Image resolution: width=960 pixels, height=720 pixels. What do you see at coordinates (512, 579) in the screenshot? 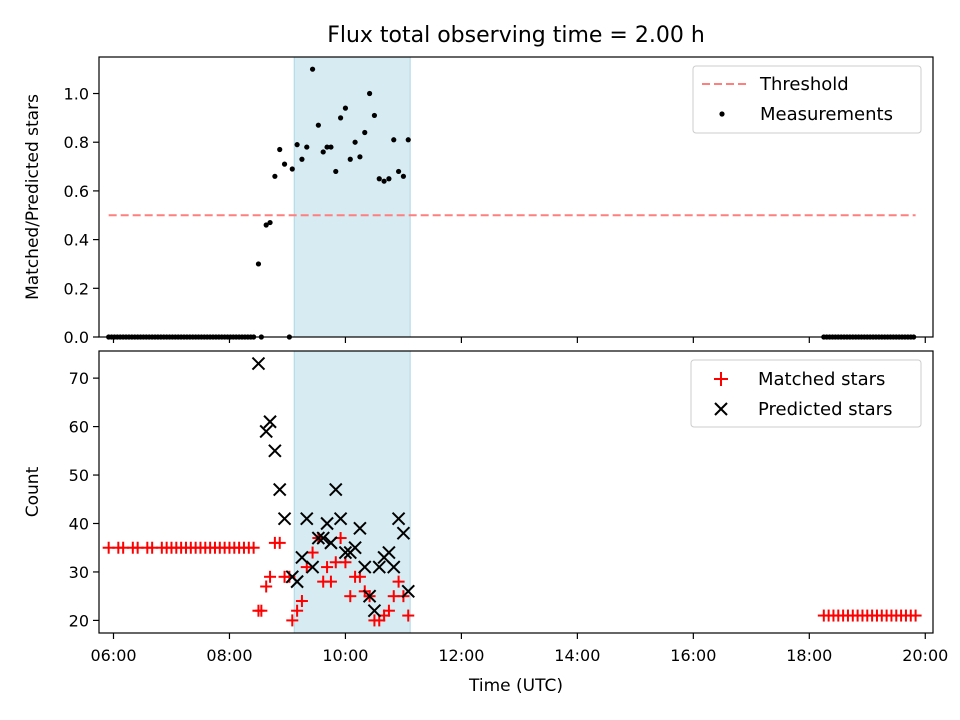
I see `matched-star-points` at bounding box center [512, 579].